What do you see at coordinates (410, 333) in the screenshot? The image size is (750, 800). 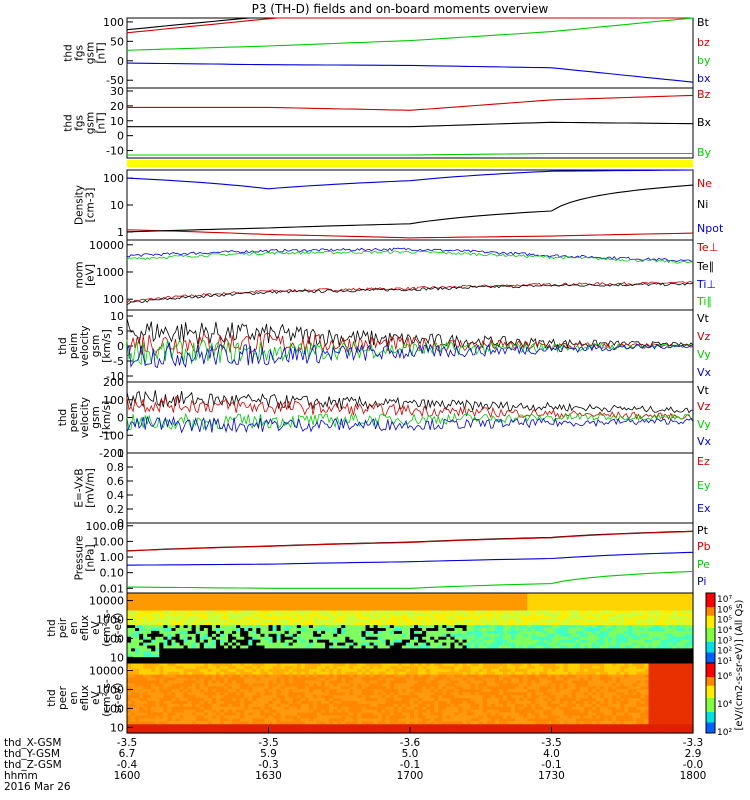 I see `series-Vt` at bounding box center [410, 333].